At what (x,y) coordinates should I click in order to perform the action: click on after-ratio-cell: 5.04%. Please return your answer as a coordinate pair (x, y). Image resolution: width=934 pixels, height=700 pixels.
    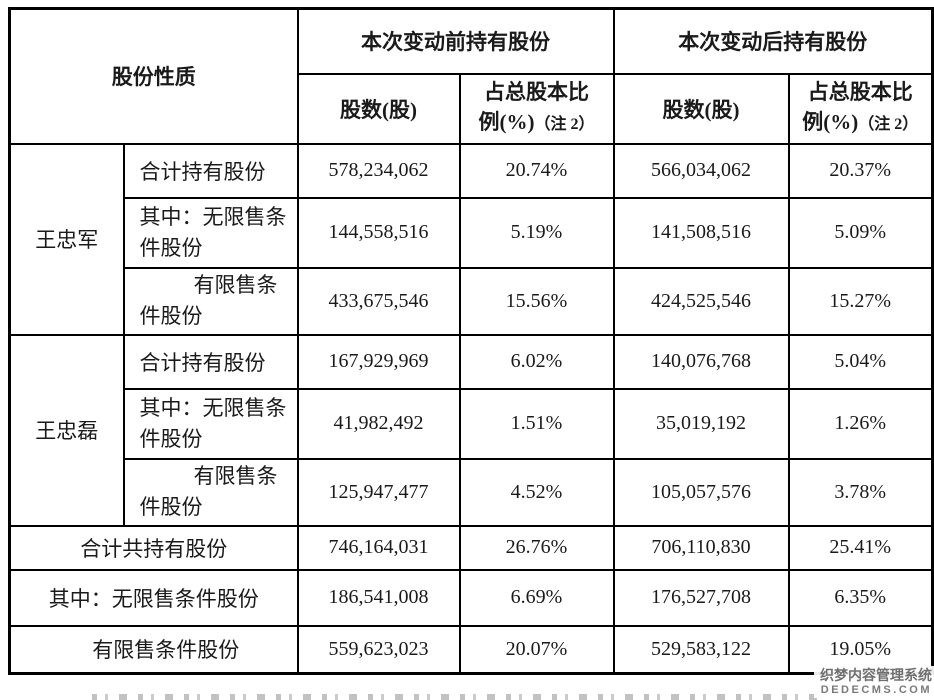
    Looking at the image, I should click on (860, 361).